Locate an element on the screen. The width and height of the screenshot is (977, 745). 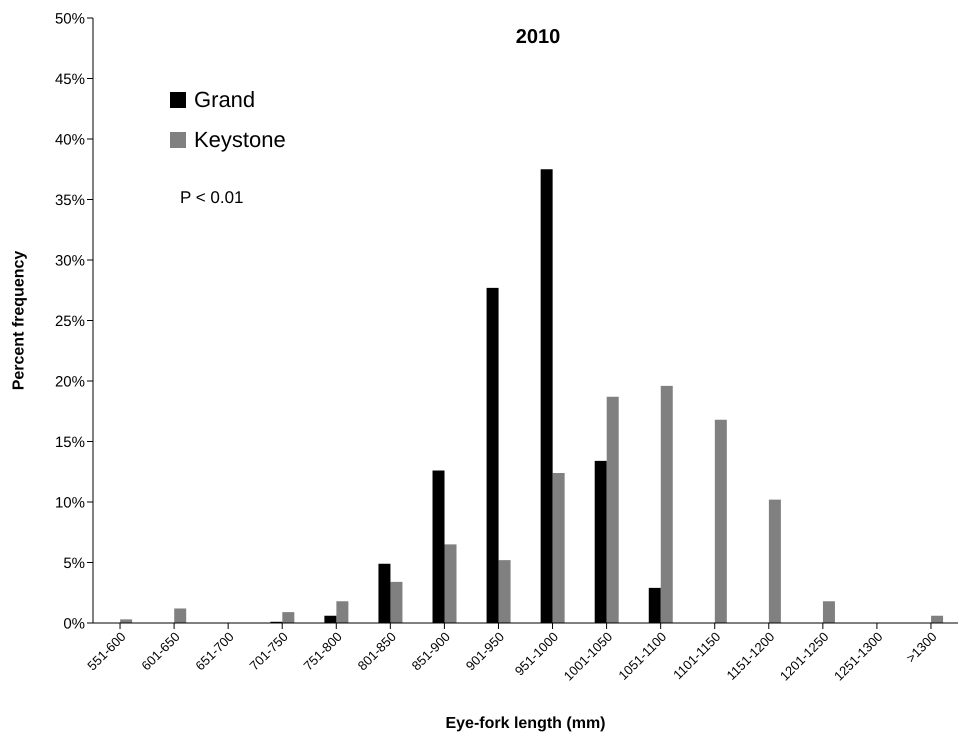
y-tick-label: 5% is located at coordinates (74, 563).